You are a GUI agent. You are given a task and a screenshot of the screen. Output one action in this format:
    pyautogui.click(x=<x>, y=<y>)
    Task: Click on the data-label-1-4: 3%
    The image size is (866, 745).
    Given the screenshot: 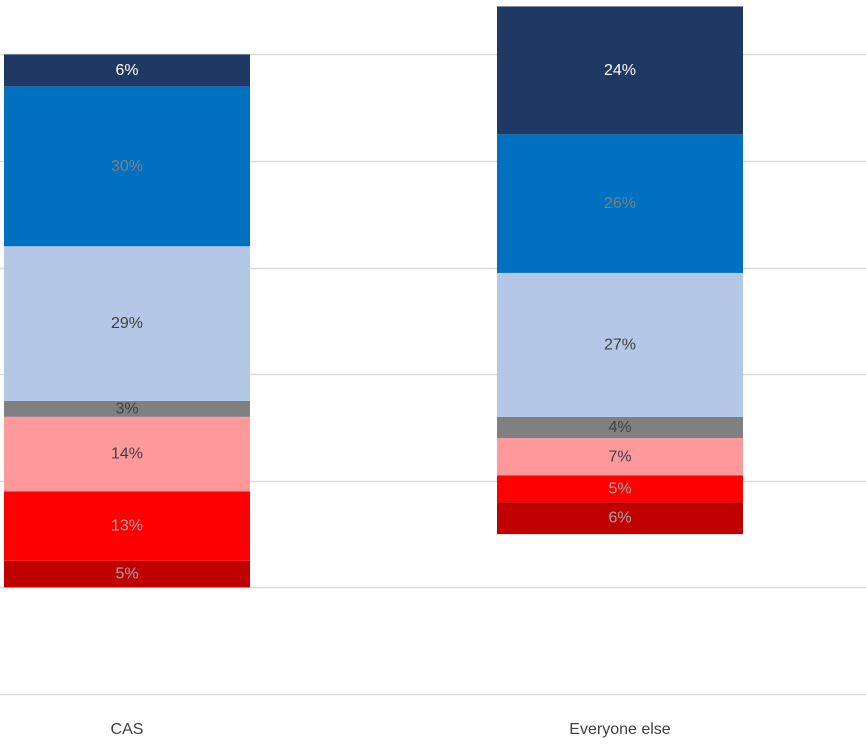 What is the action you would take?
    pyautogui.click(x=126, y=408)
    